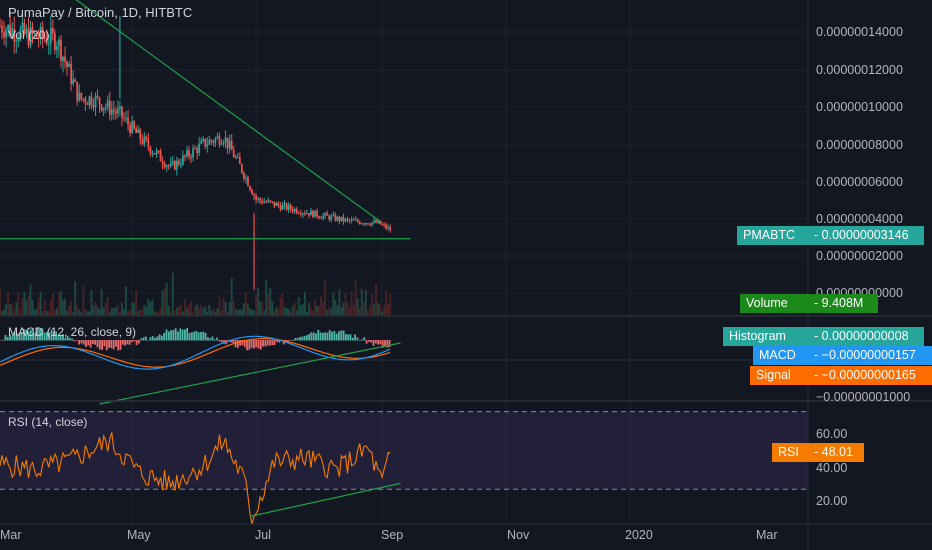 The width and height of the screenshot is (932, 550). Describe the element at coordinates (48, 422) in the screenshot. I see `rsi-study-label: RSI (14, close)` at that location.